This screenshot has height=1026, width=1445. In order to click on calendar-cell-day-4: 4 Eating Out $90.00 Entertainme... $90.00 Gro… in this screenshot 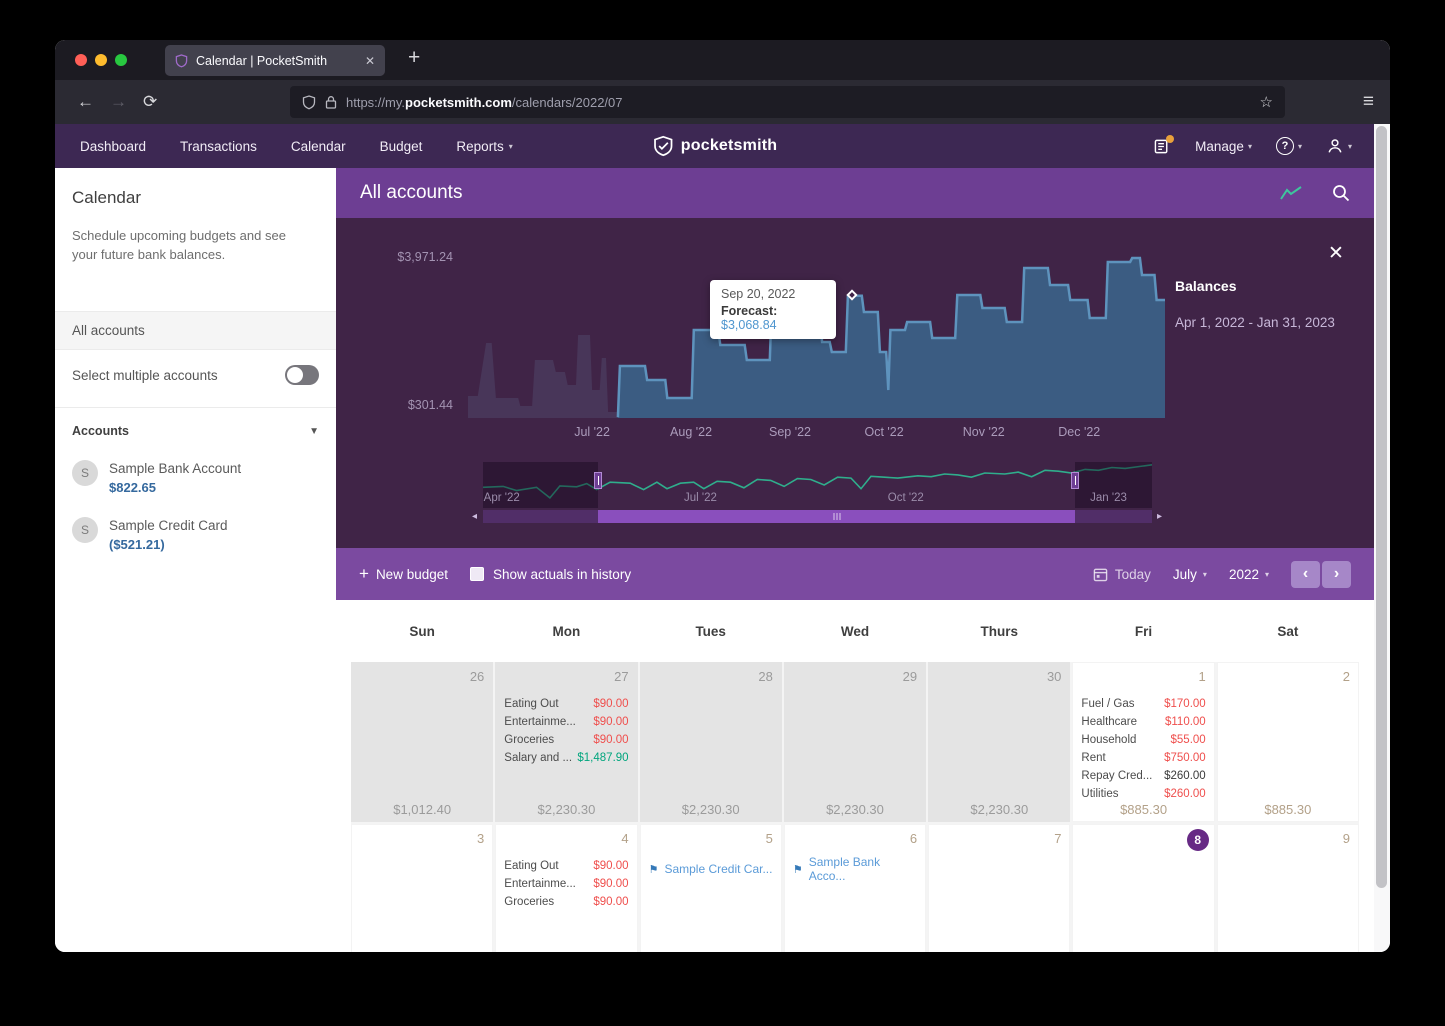, I will do `click(566, 888)`.